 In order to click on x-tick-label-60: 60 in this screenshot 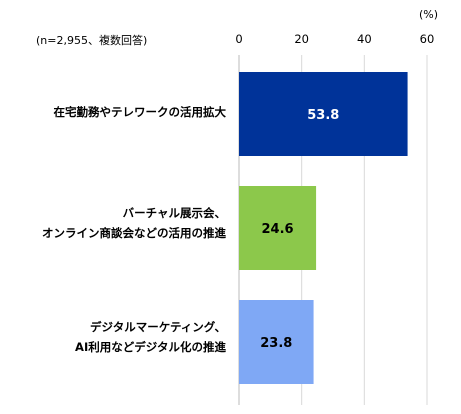, I will do `click(427, 39)`.